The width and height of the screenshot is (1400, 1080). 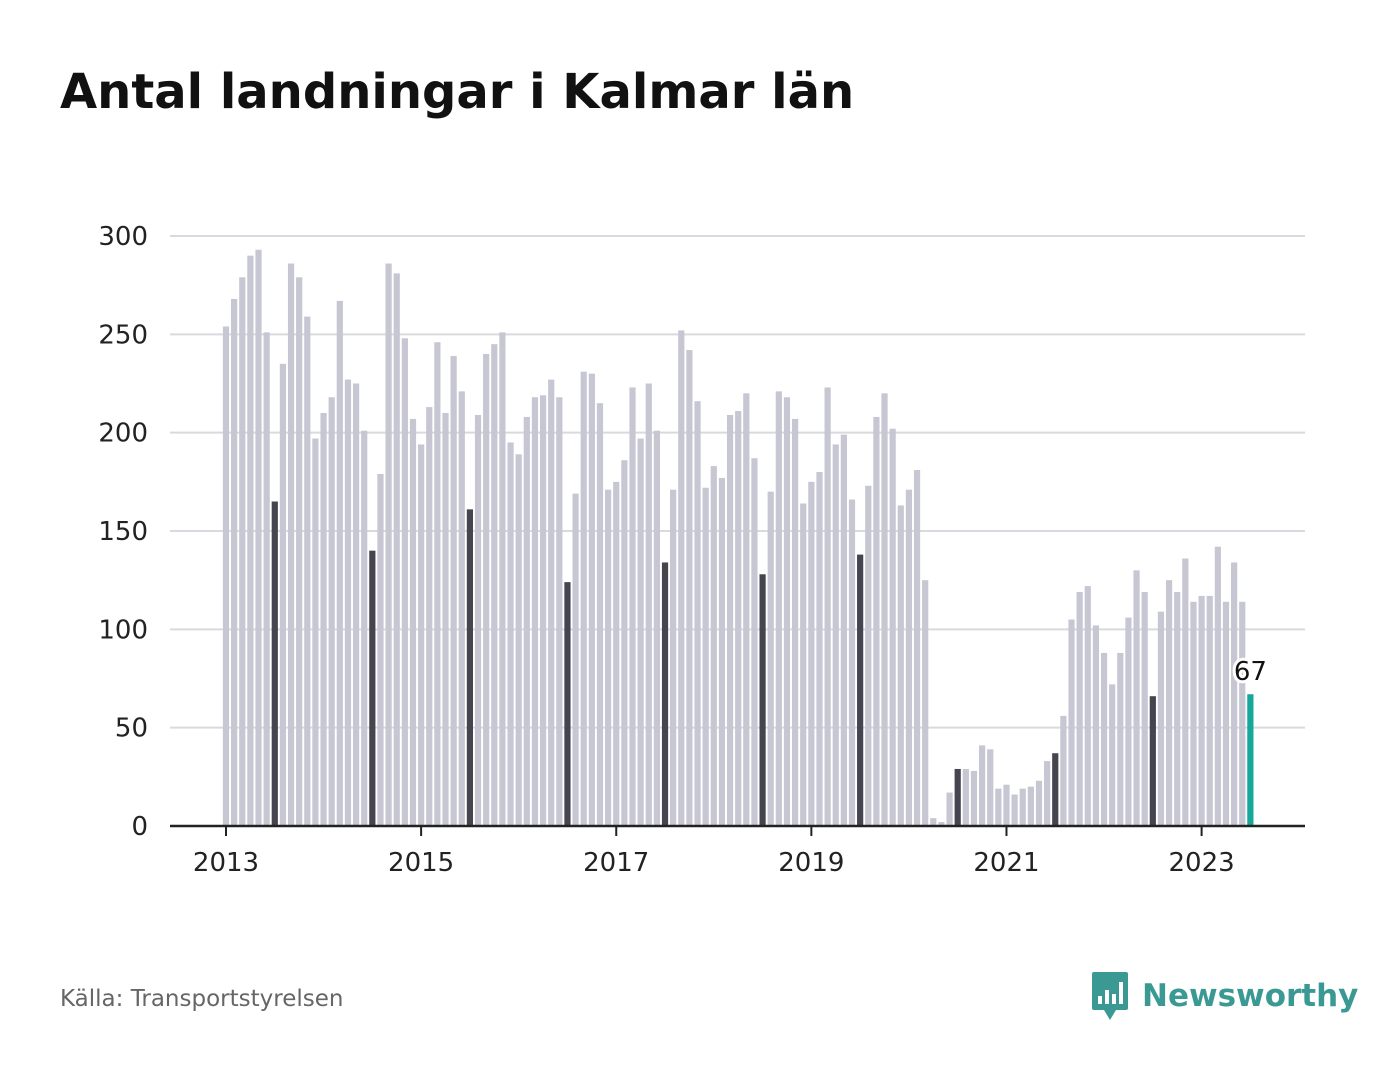 What do you see at coordinates (123, 335) in the screenshot?
I see `y-tick-label: 250` at bounding box center [123, 335].